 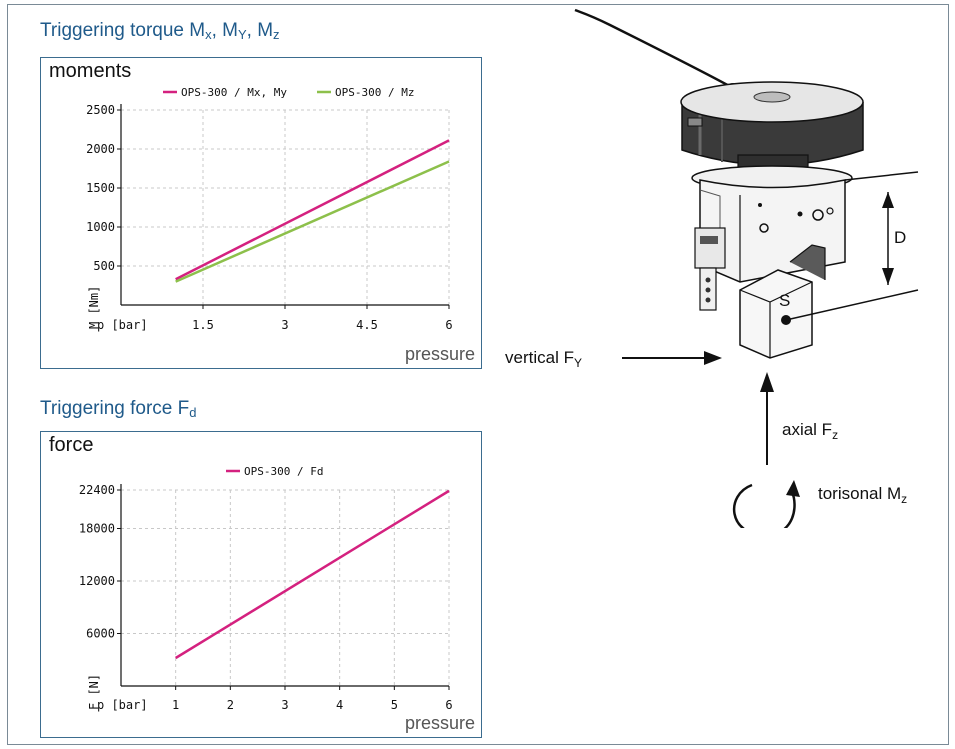 I want to click on legend-label: OPS-300 / Fd, so click(x=283, y=471).